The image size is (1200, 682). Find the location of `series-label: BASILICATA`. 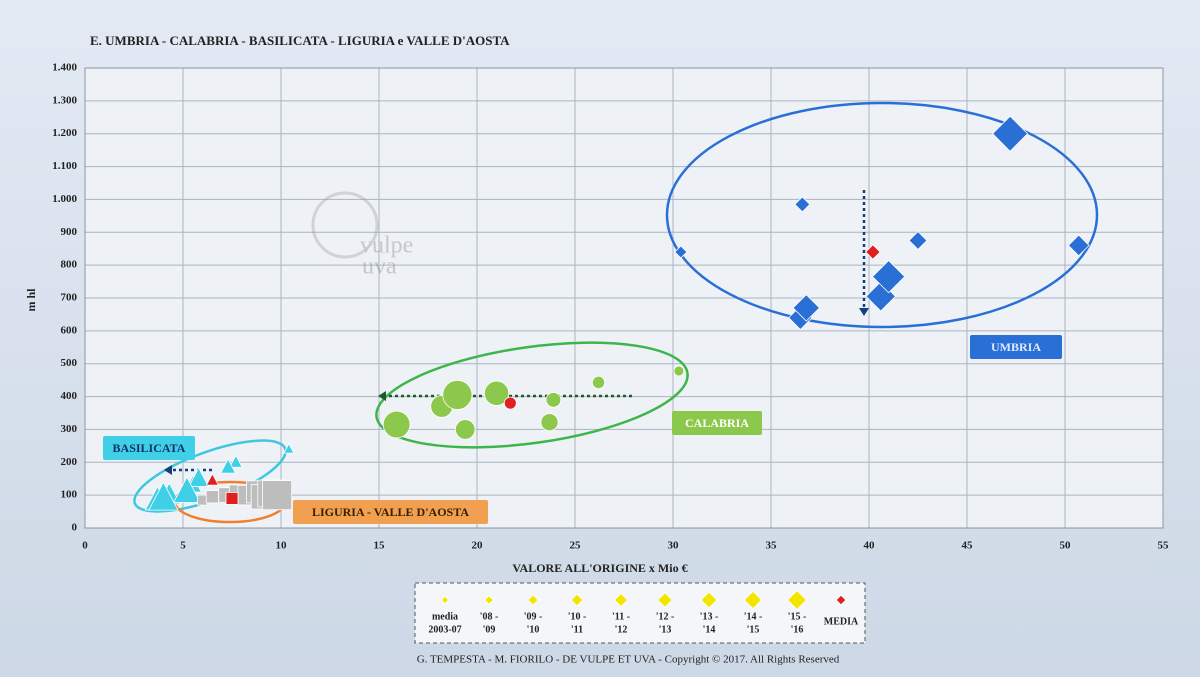

series-label: BASILICATA is located at coordinates (149, 448).